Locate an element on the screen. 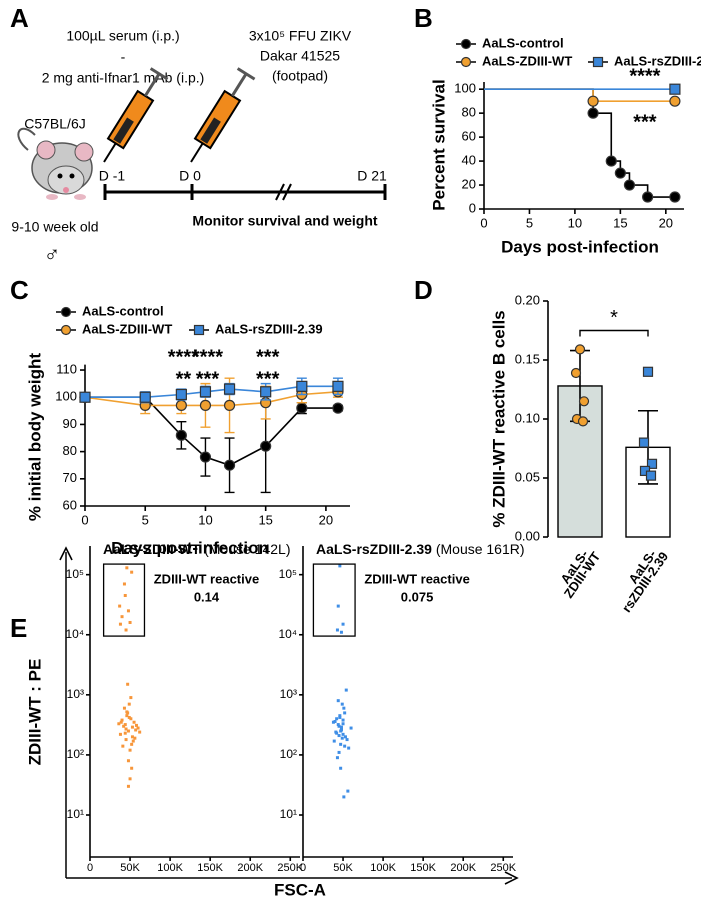  y-axis-label: Percent survival is located at coordinates (438, 144).